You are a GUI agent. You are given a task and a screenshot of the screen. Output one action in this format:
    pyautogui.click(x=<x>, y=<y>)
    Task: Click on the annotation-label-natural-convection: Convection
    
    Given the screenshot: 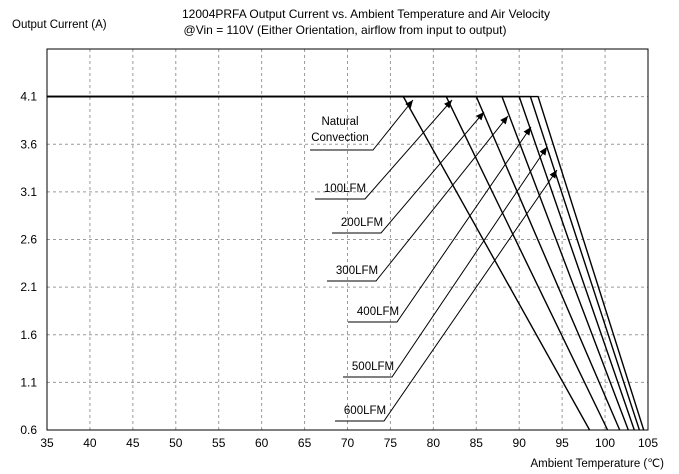 What is the action you would take?
    pyautogui.click(x=340, y=138)
    